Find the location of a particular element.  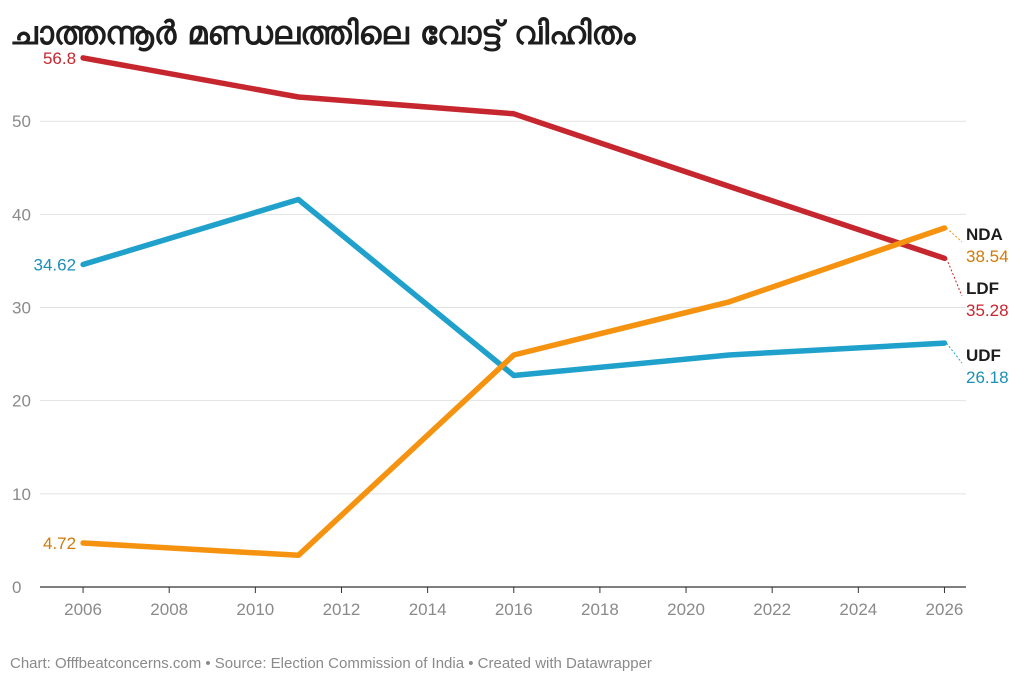

y-tick-label: 0 is located at coordinates (16, 587).